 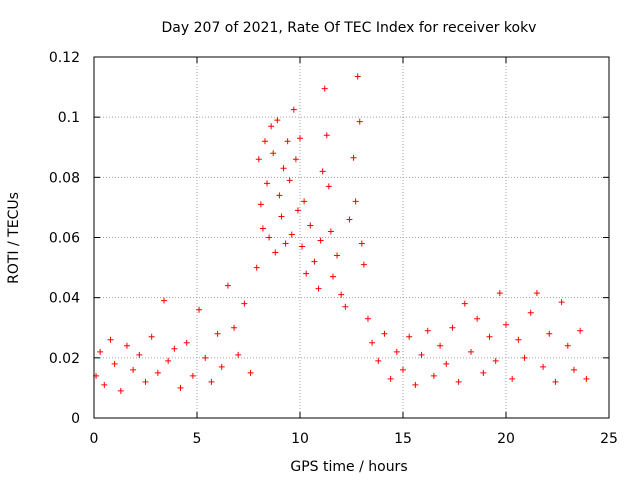 I want to click on y-tick-label: 0.04, so click(x=64, y=299).